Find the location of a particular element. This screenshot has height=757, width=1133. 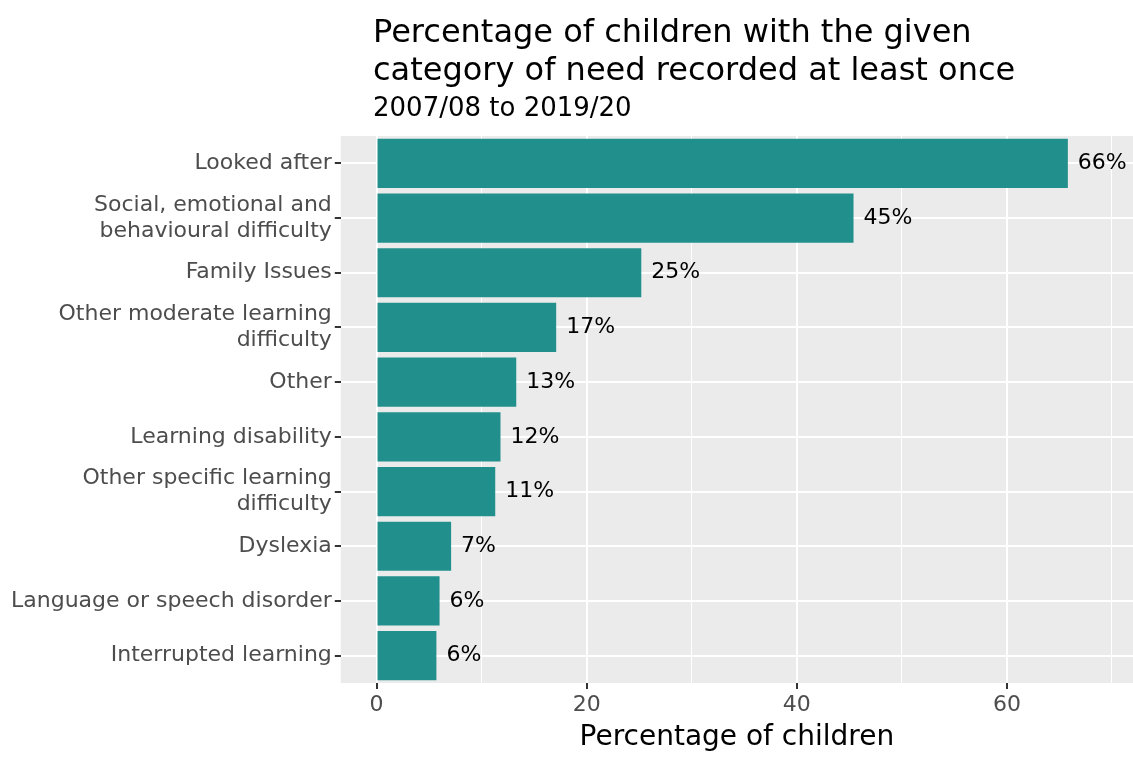

y-tick-label: Dyslexia is located at coordinates (285, 544).